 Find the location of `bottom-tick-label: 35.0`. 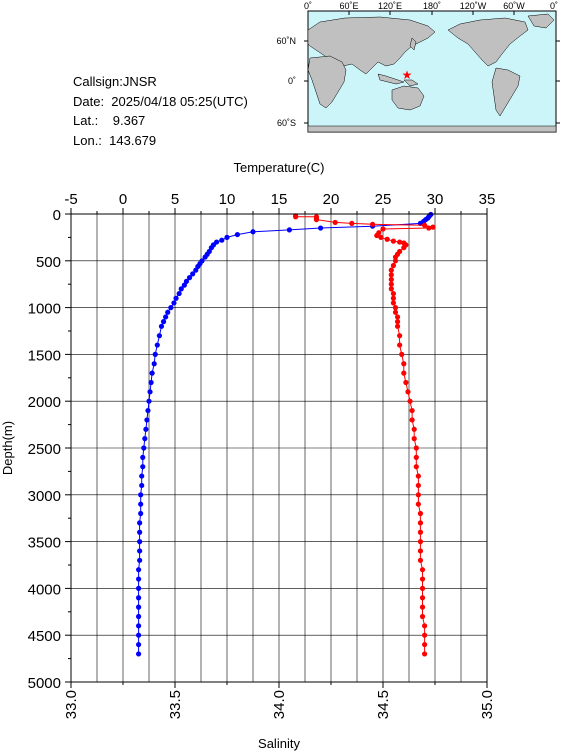

bottom-tick-label: 35.0 is located at coordinates (487, 704).